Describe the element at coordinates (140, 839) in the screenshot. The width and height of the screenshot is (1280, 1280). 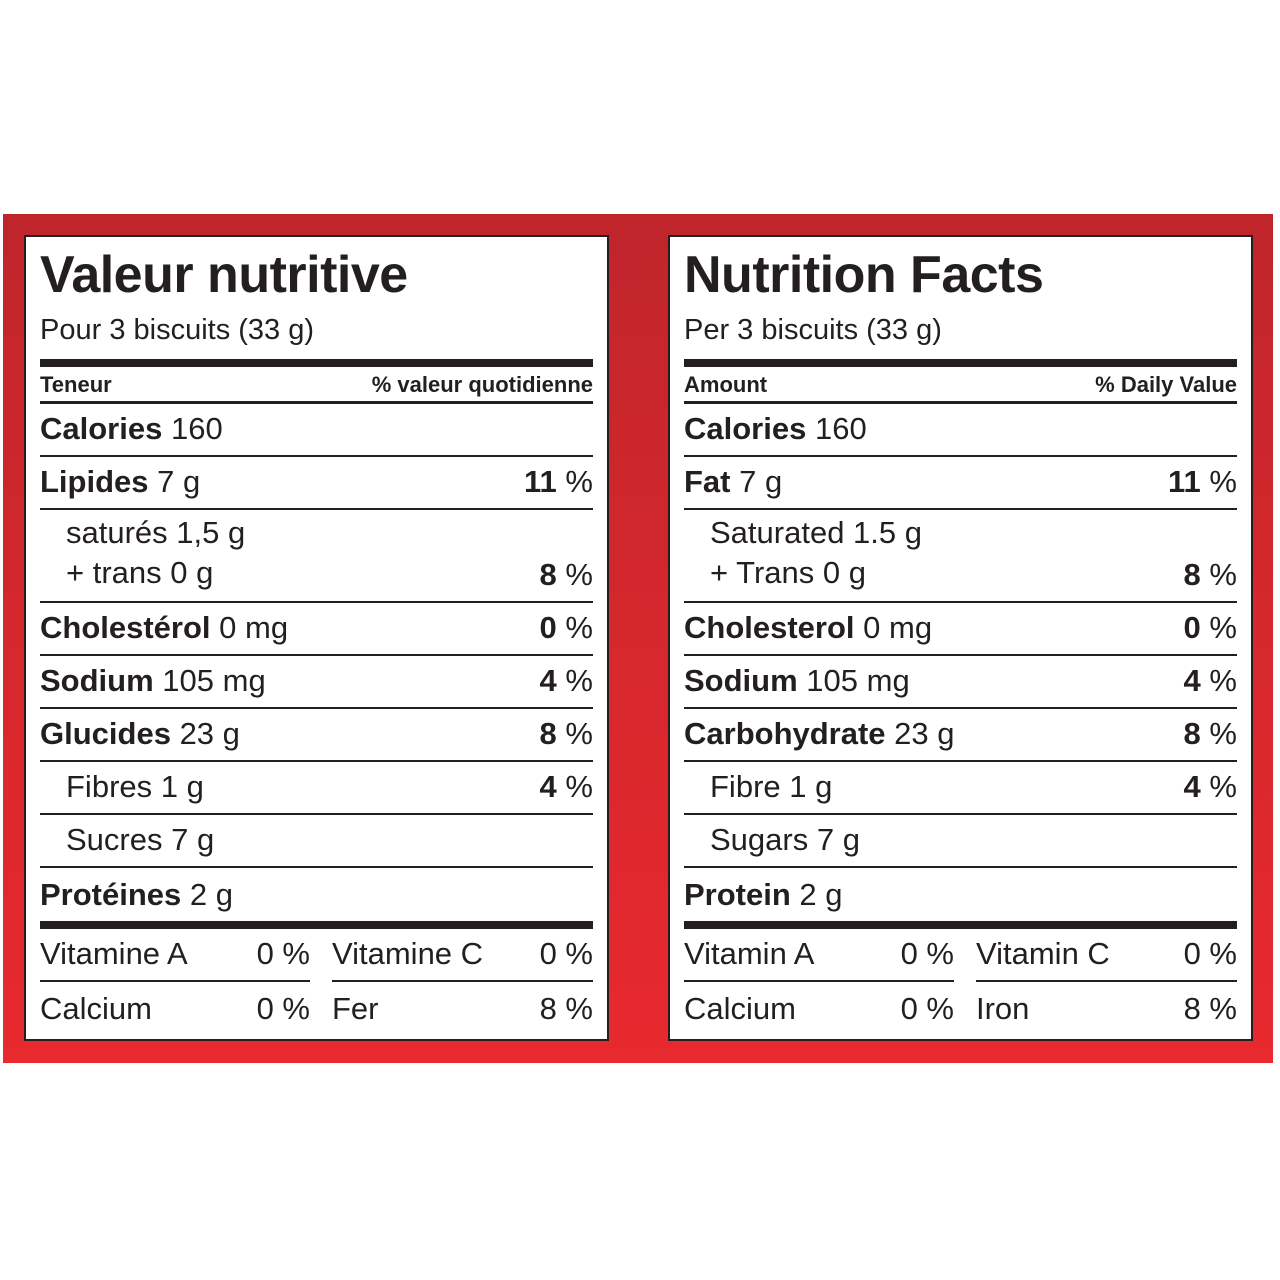
I see `nutrient-label: Sucres 7 g` at that location.